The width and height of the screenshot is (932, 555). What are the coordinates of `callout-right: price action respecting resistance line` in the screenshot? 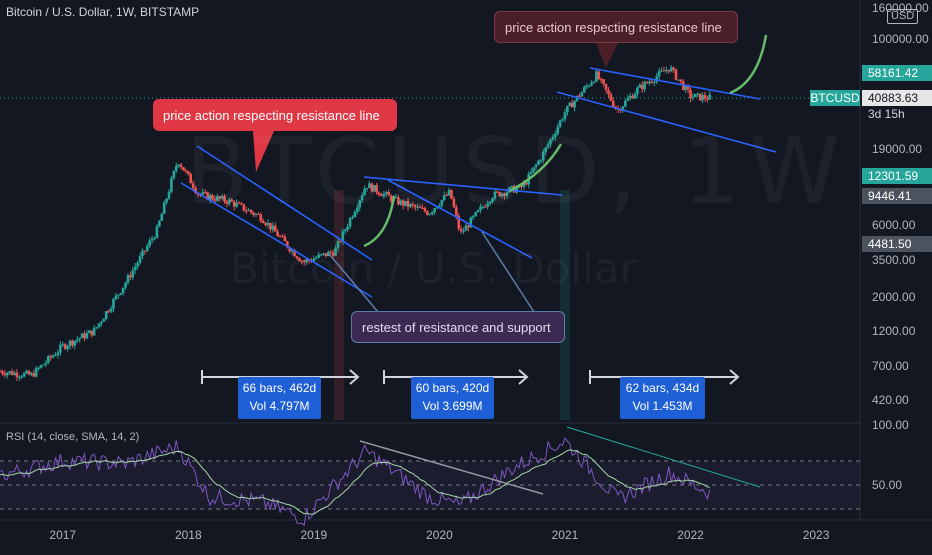 It's located at (616, 27).